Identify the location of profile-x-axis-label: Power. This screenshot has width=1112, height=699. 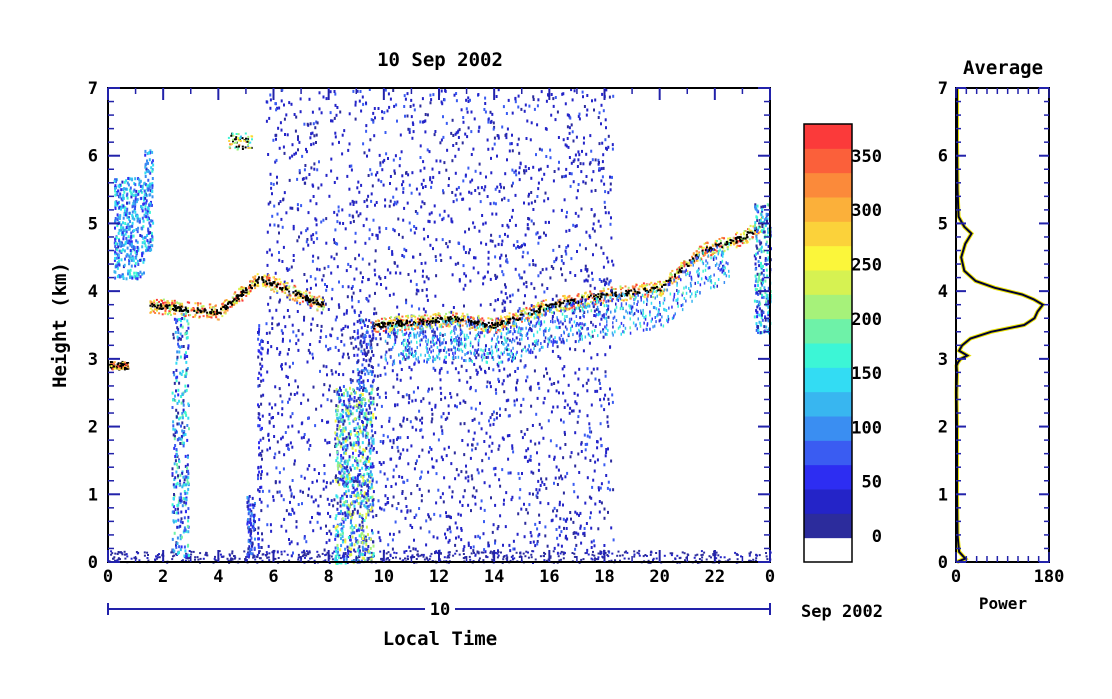
(1003, 603).